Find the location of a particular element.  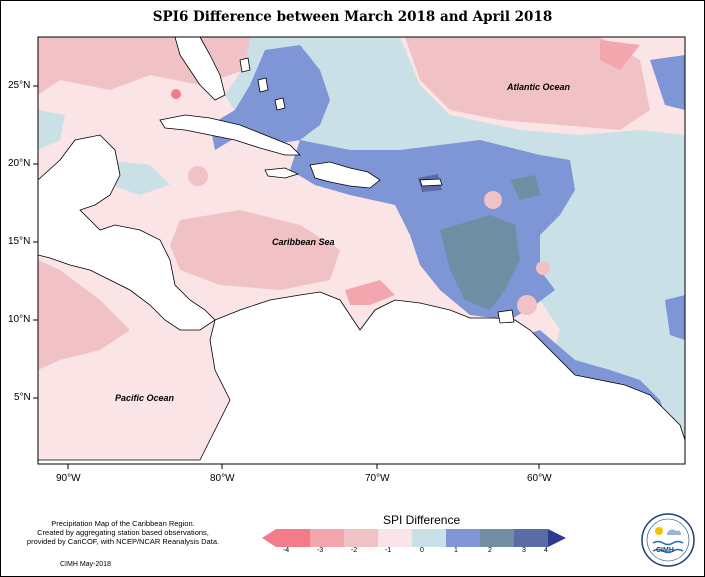

lat-label-15: 15°N is located at coordinates (19, 241).